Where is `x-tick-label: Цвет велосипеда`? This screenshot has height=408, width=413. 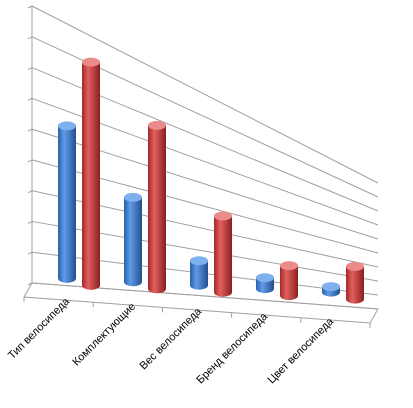 x-tick-label: Цвет велосипеда is located at coordinates (301, 350).